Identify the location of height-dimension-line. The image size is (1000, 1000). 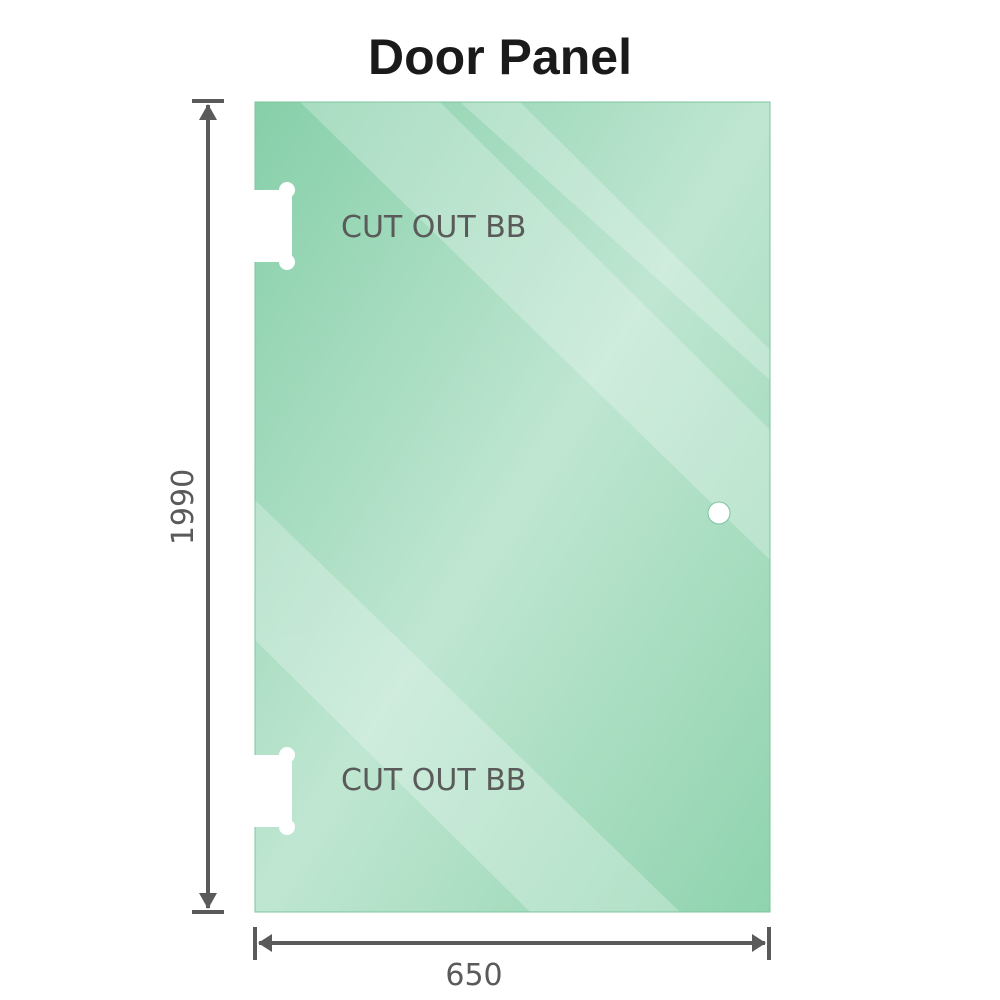
(208, 506).